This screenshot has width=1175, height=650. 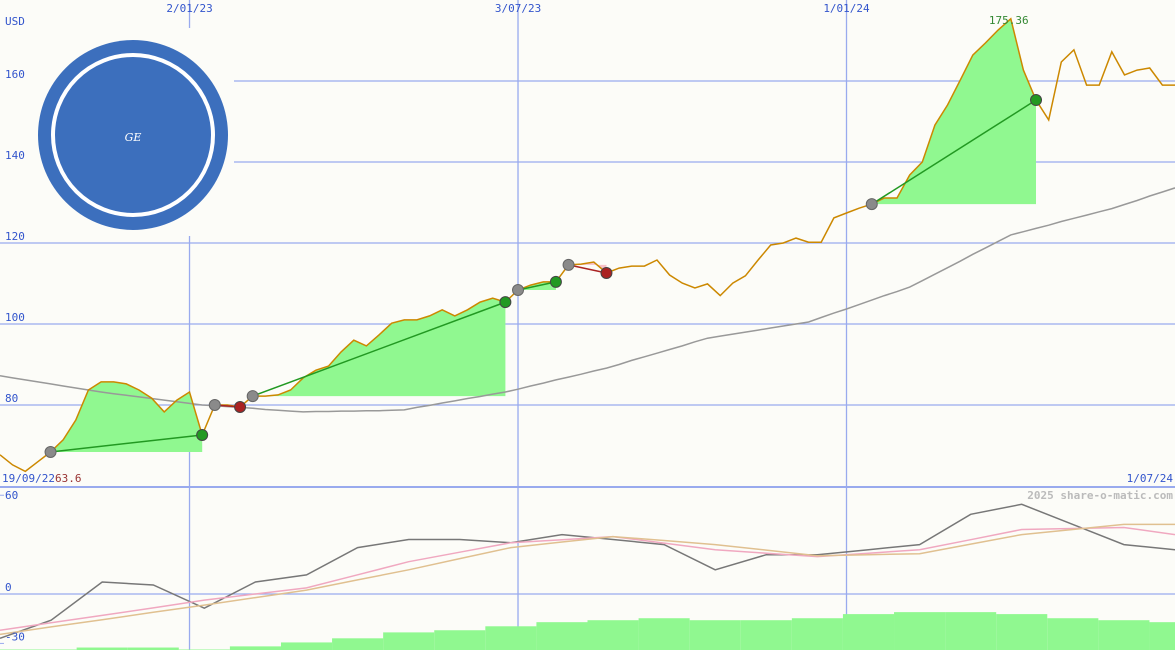 What do you see at coordinates (11, 398) in the screenshot?
I see `y-tick-label: 80` at bounding box center [11, 398].